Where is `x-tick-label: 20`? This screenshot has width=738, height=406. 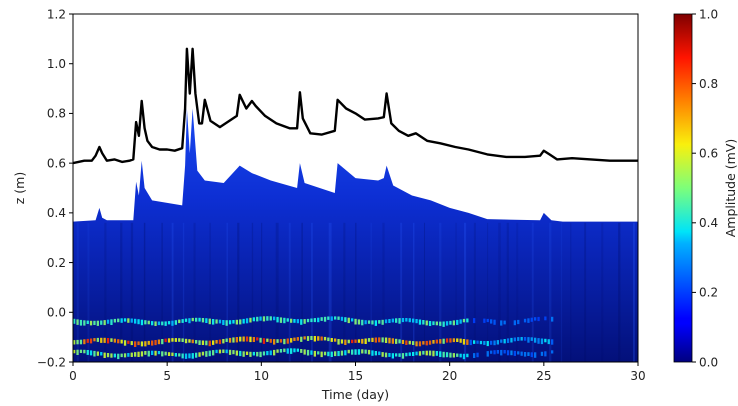 x-tick-label: 20 is located at coordinates (449, 376).